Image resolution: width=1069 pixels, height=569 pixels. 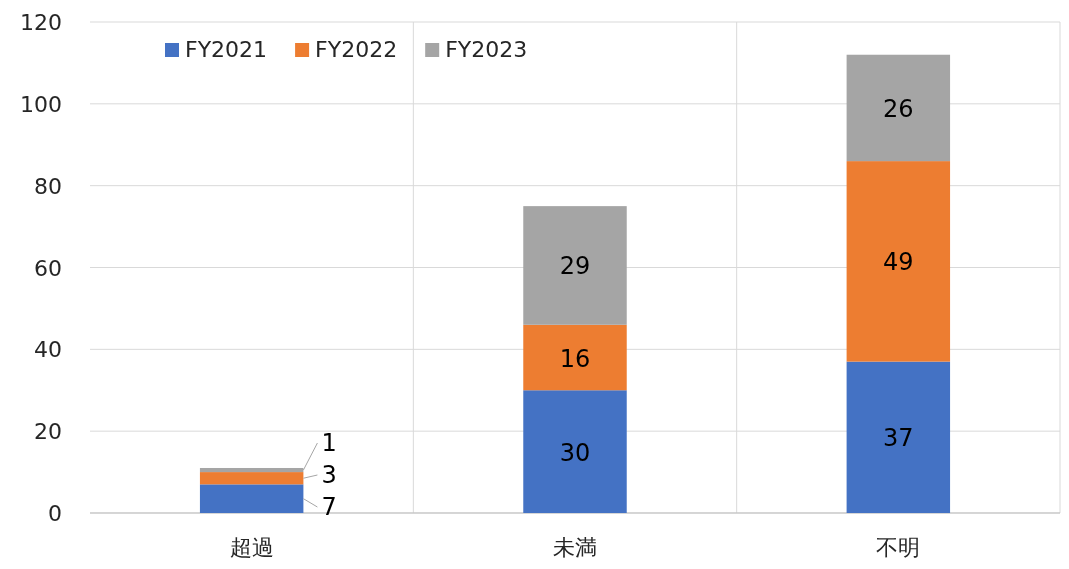 I want to click on data-label: 29, so click(x=575, y=266).